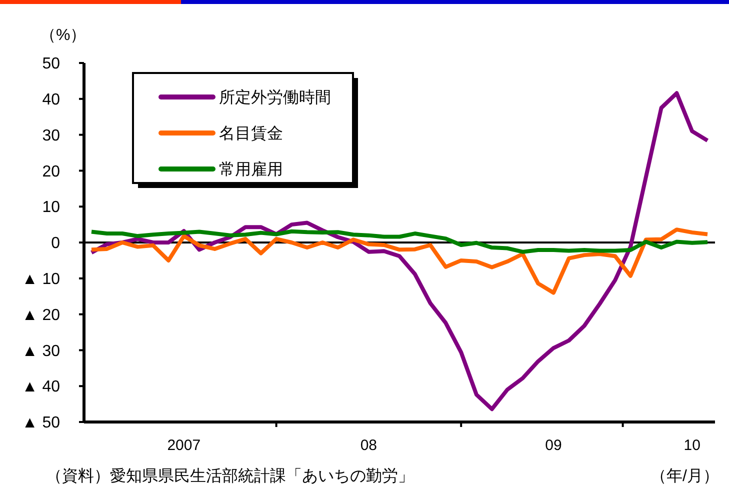 The height and width of the screenshot is (493, 729). What do you see at coordinates (251, 133) in the screenshot?
I see `legend-label: 名目賃金` at bounding box center [251, 133].